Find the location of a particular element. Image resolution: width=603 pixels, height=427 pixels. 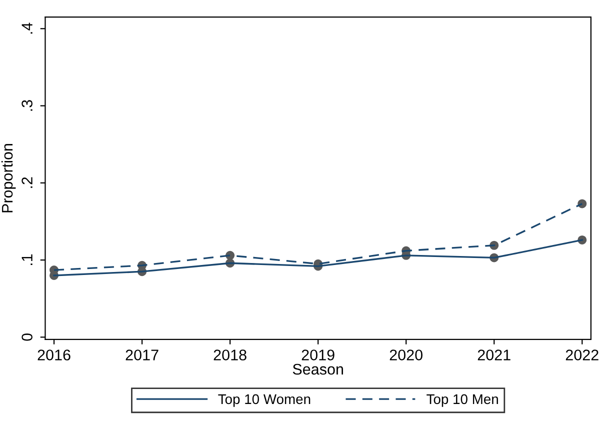

x-tick-label: 2017 is located at coordinates (142, 355).